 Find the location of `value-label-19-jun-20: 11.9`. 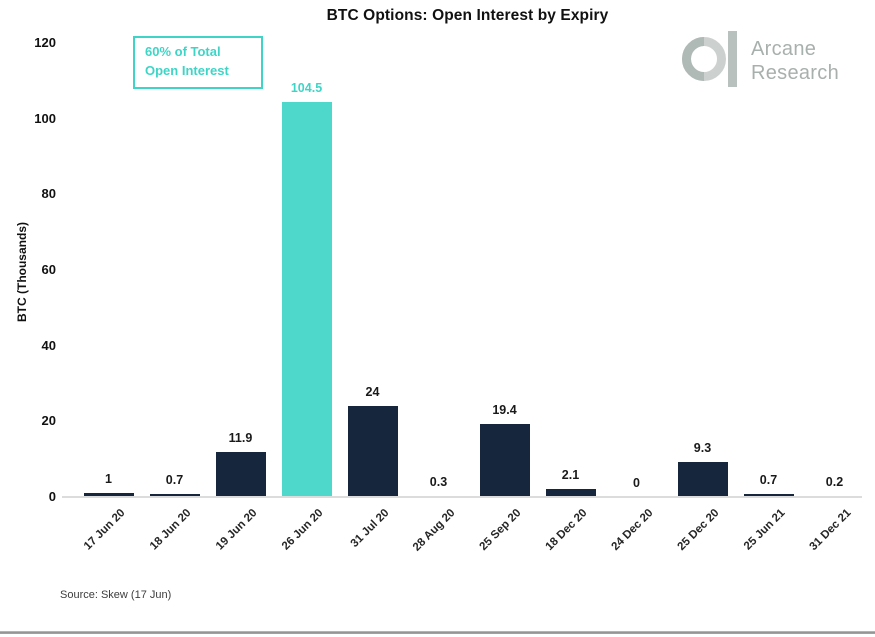

value-label-19-jun-20: 11.9 is located at coordinates (240, 437).